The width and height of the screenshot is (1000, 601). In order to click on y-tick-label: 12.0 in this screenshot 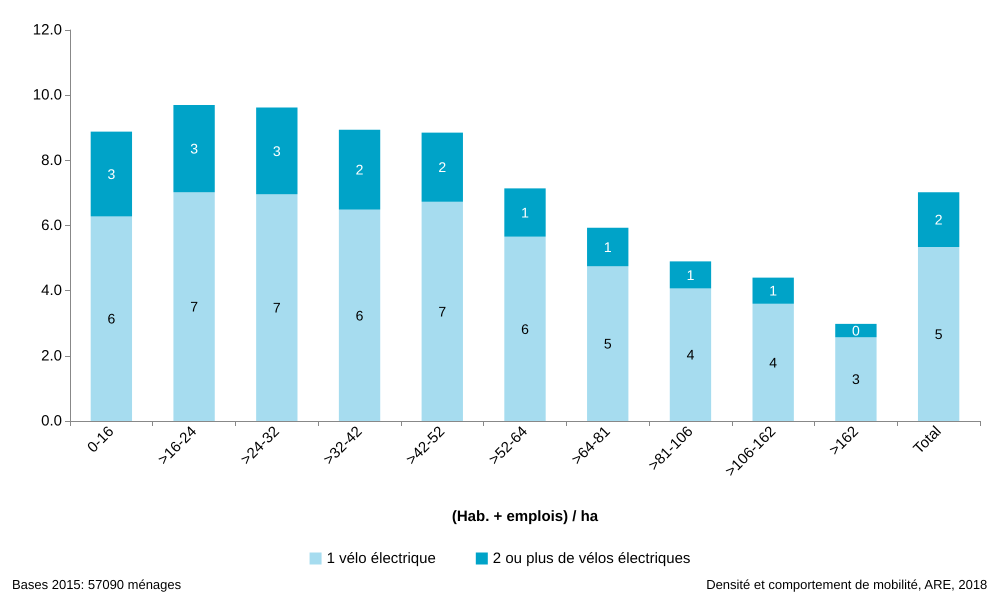, I will do `click(47, 30)`.